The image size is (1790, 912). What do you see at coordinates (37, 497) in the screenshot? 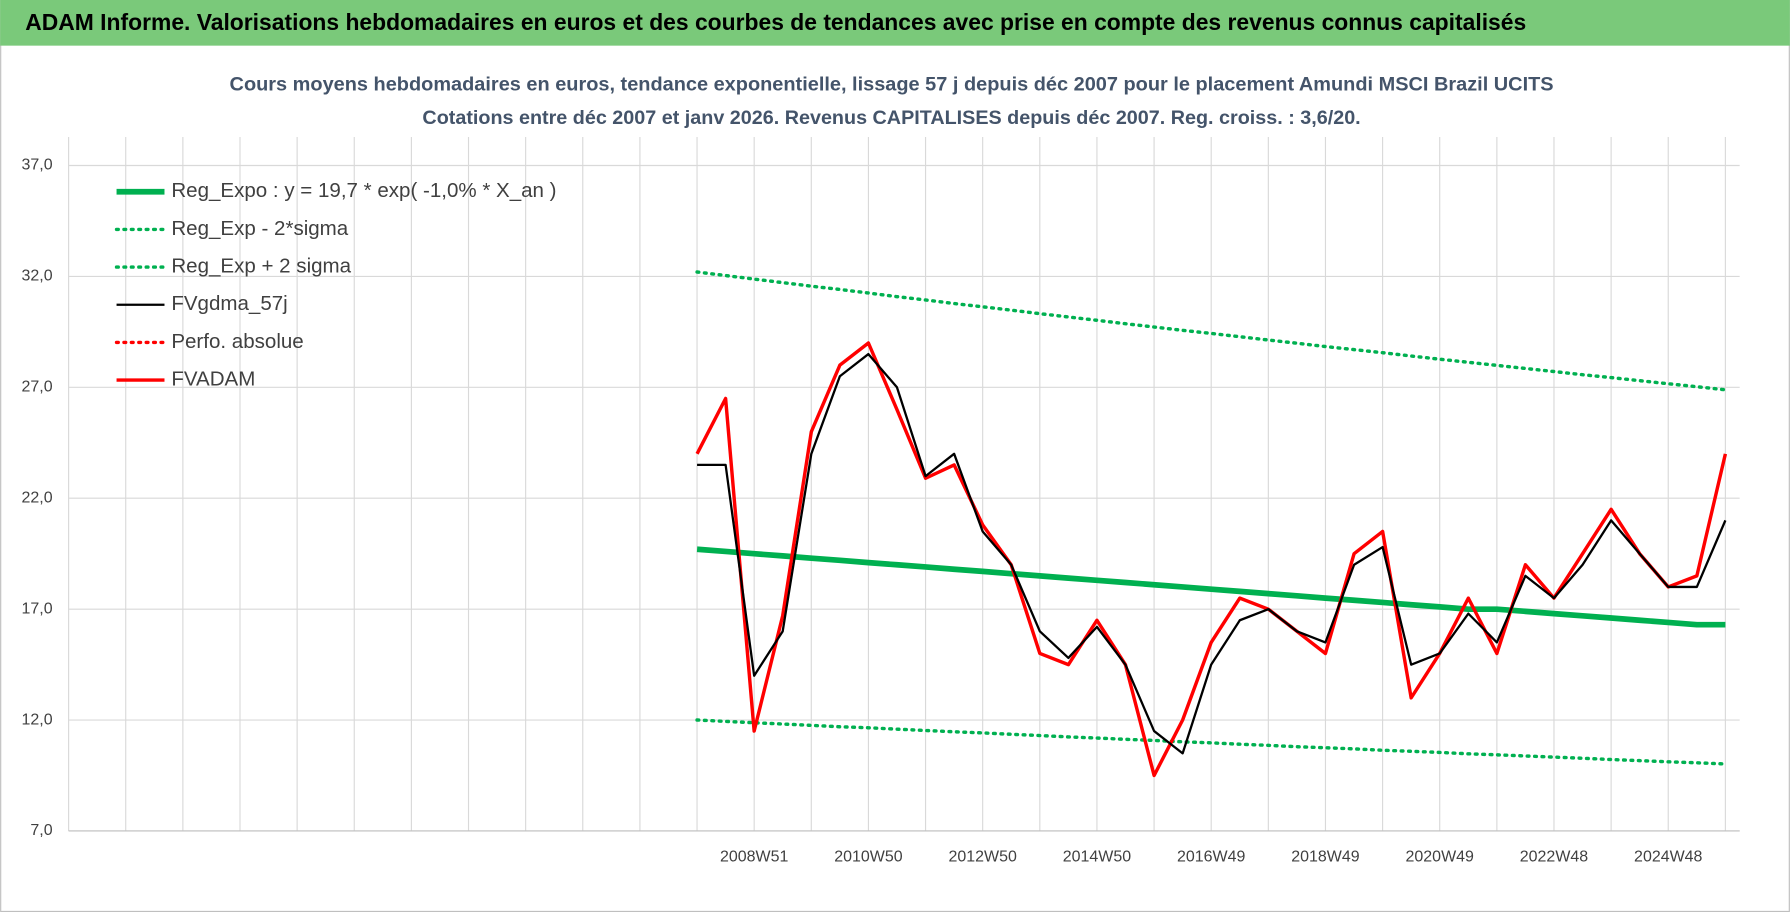
I see `y-tick-label: 22,0` at bounding box center [37, 497].